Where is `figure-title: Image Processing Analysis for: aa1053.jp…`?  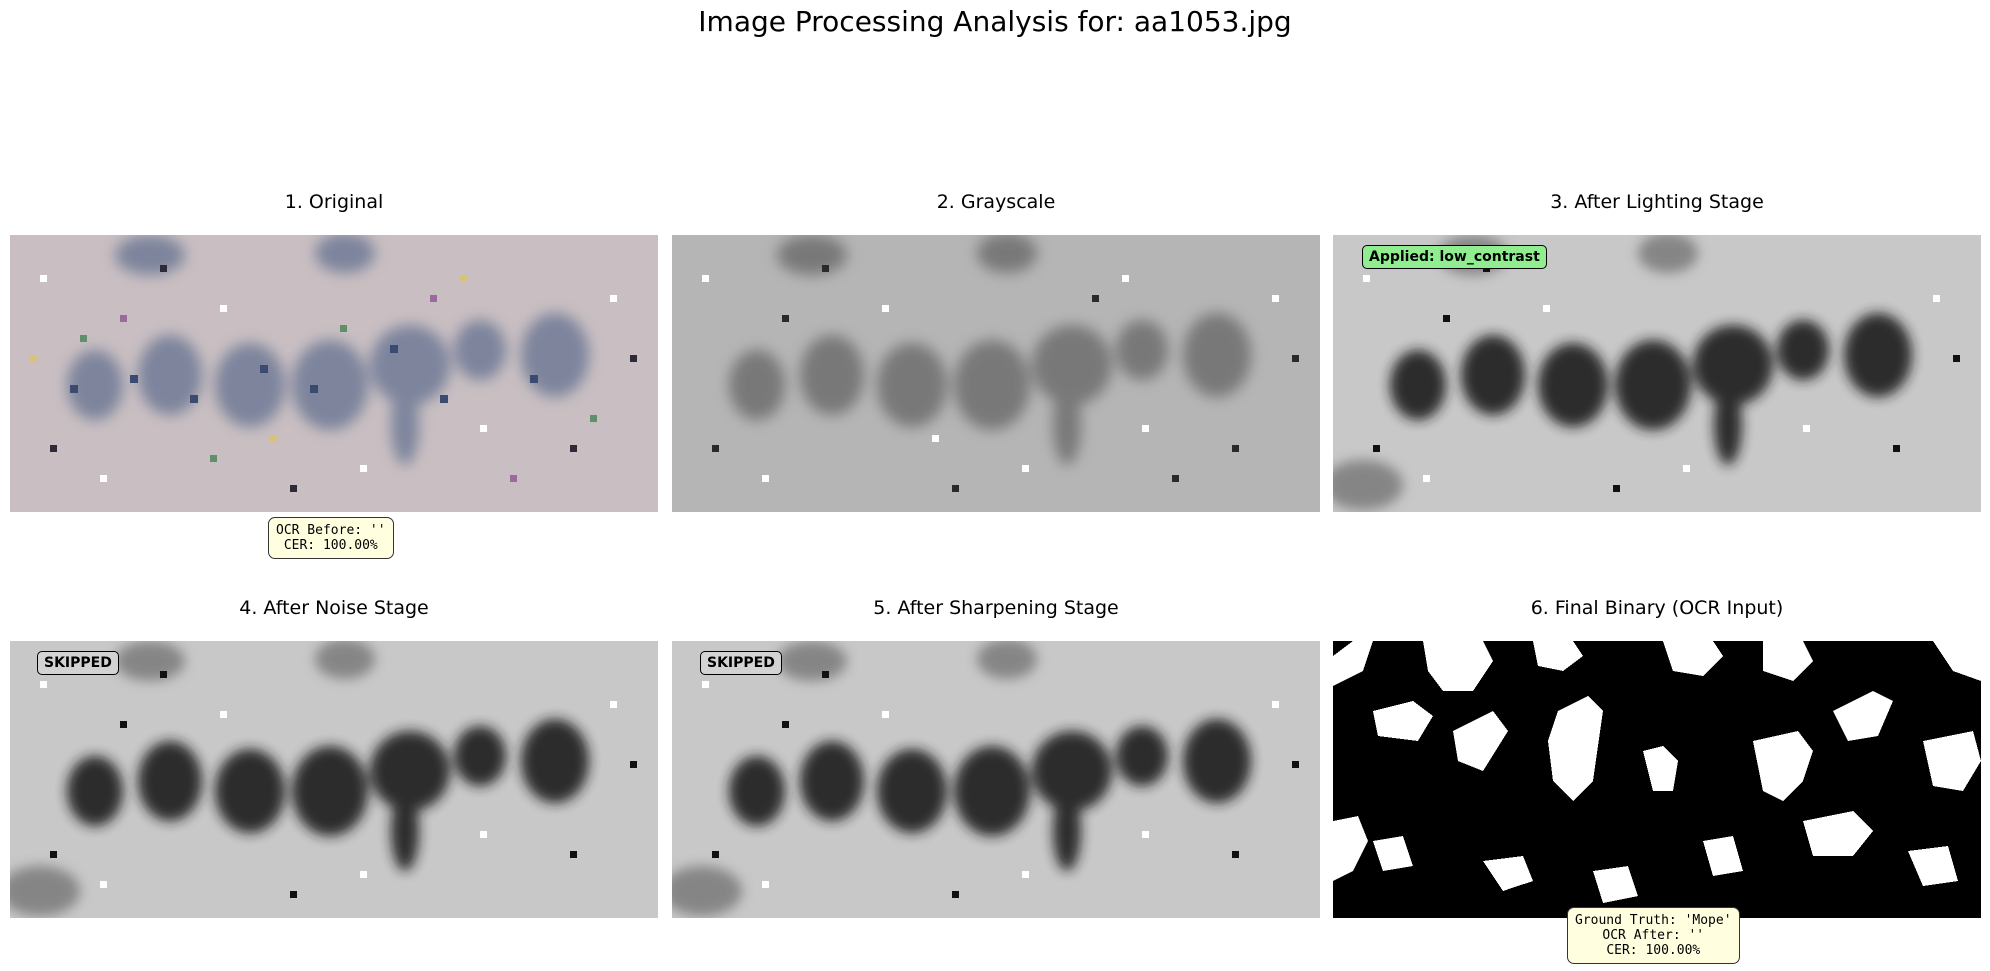 figure-title: Image Processing Analysis for: aa1053.jp… is located at coordinates (995, 21).